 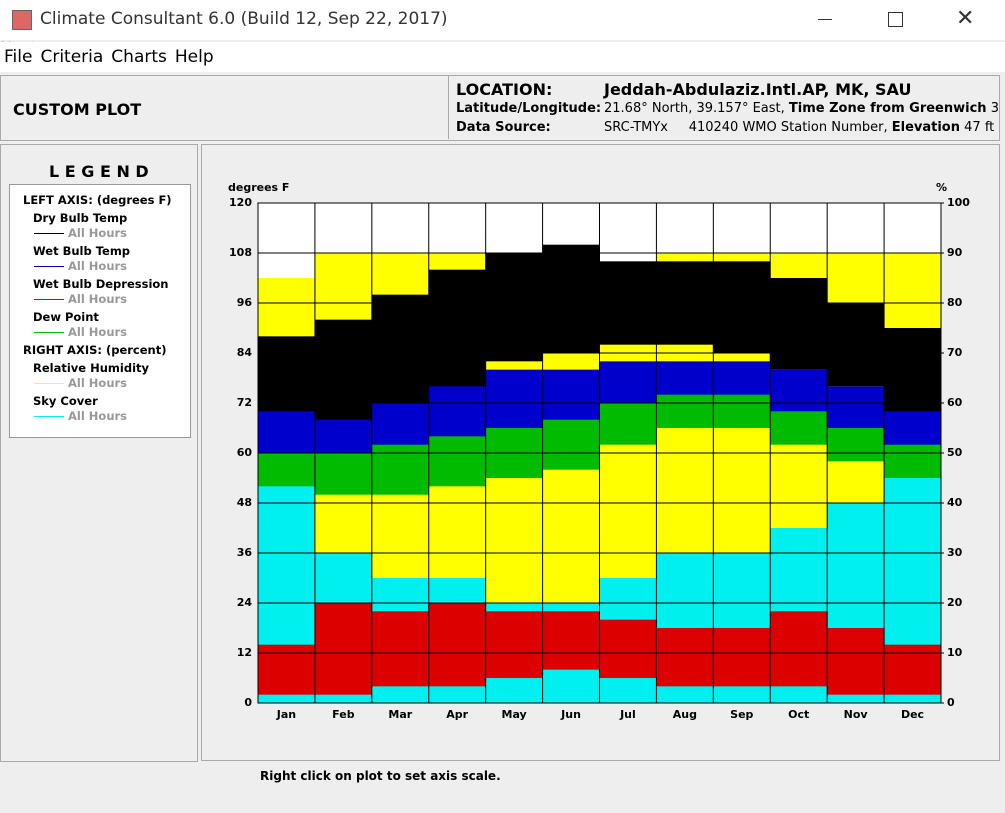 What do you see at coordinates (72, 57) in the screenshot?
I see `menu-item: Criteria` at bounding box center [72, 57].